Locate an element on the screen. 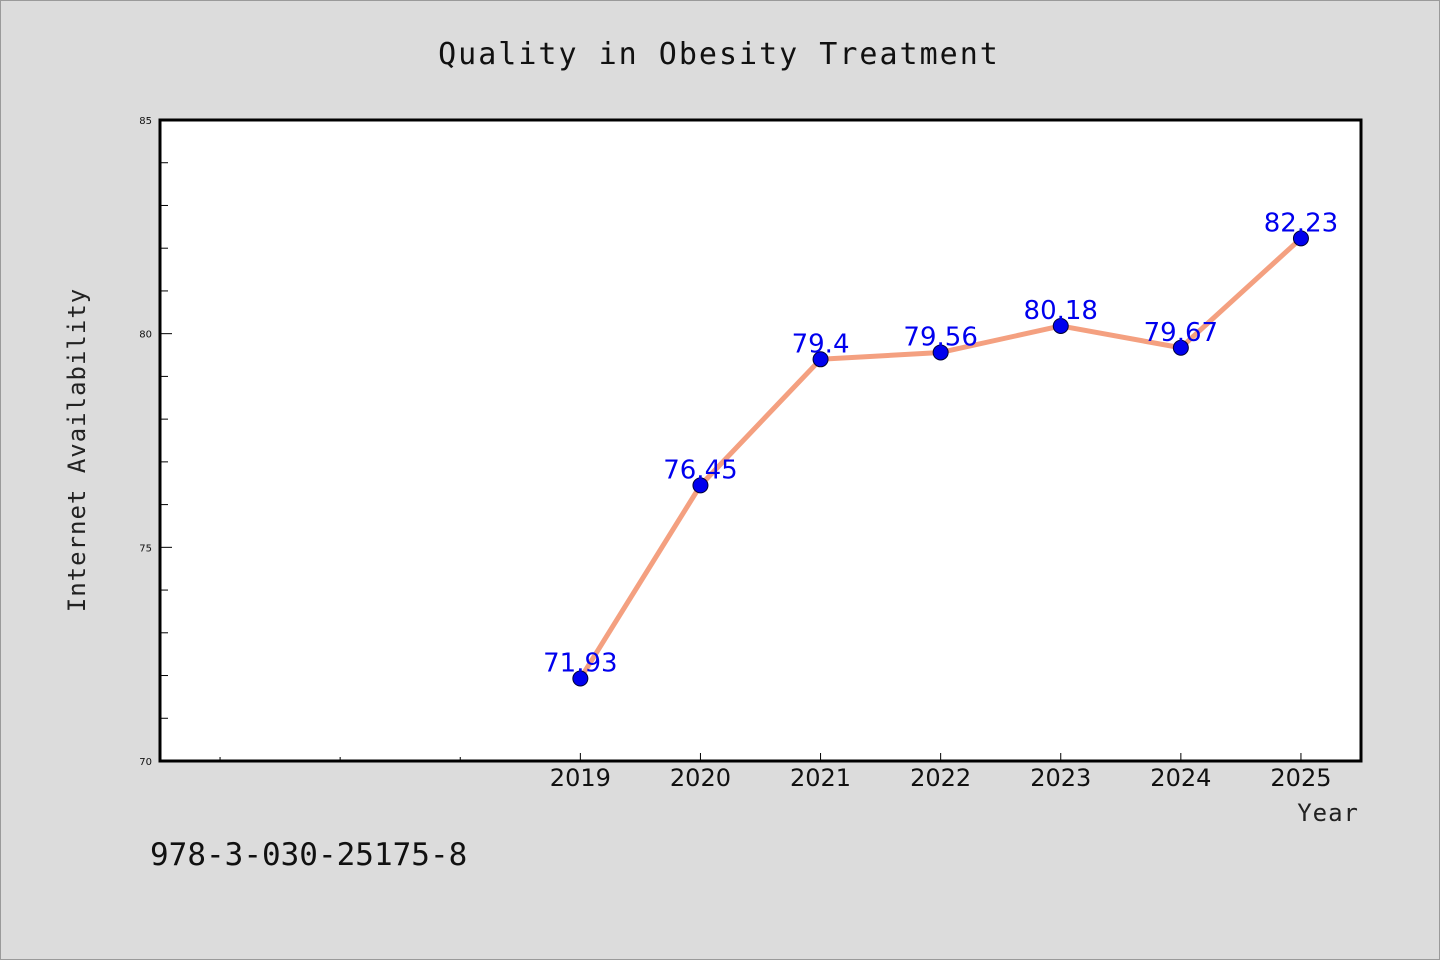 The width and height of the screenshot is (1440, 960). data-label: 80.18 is located at coordinates (1061, 311).